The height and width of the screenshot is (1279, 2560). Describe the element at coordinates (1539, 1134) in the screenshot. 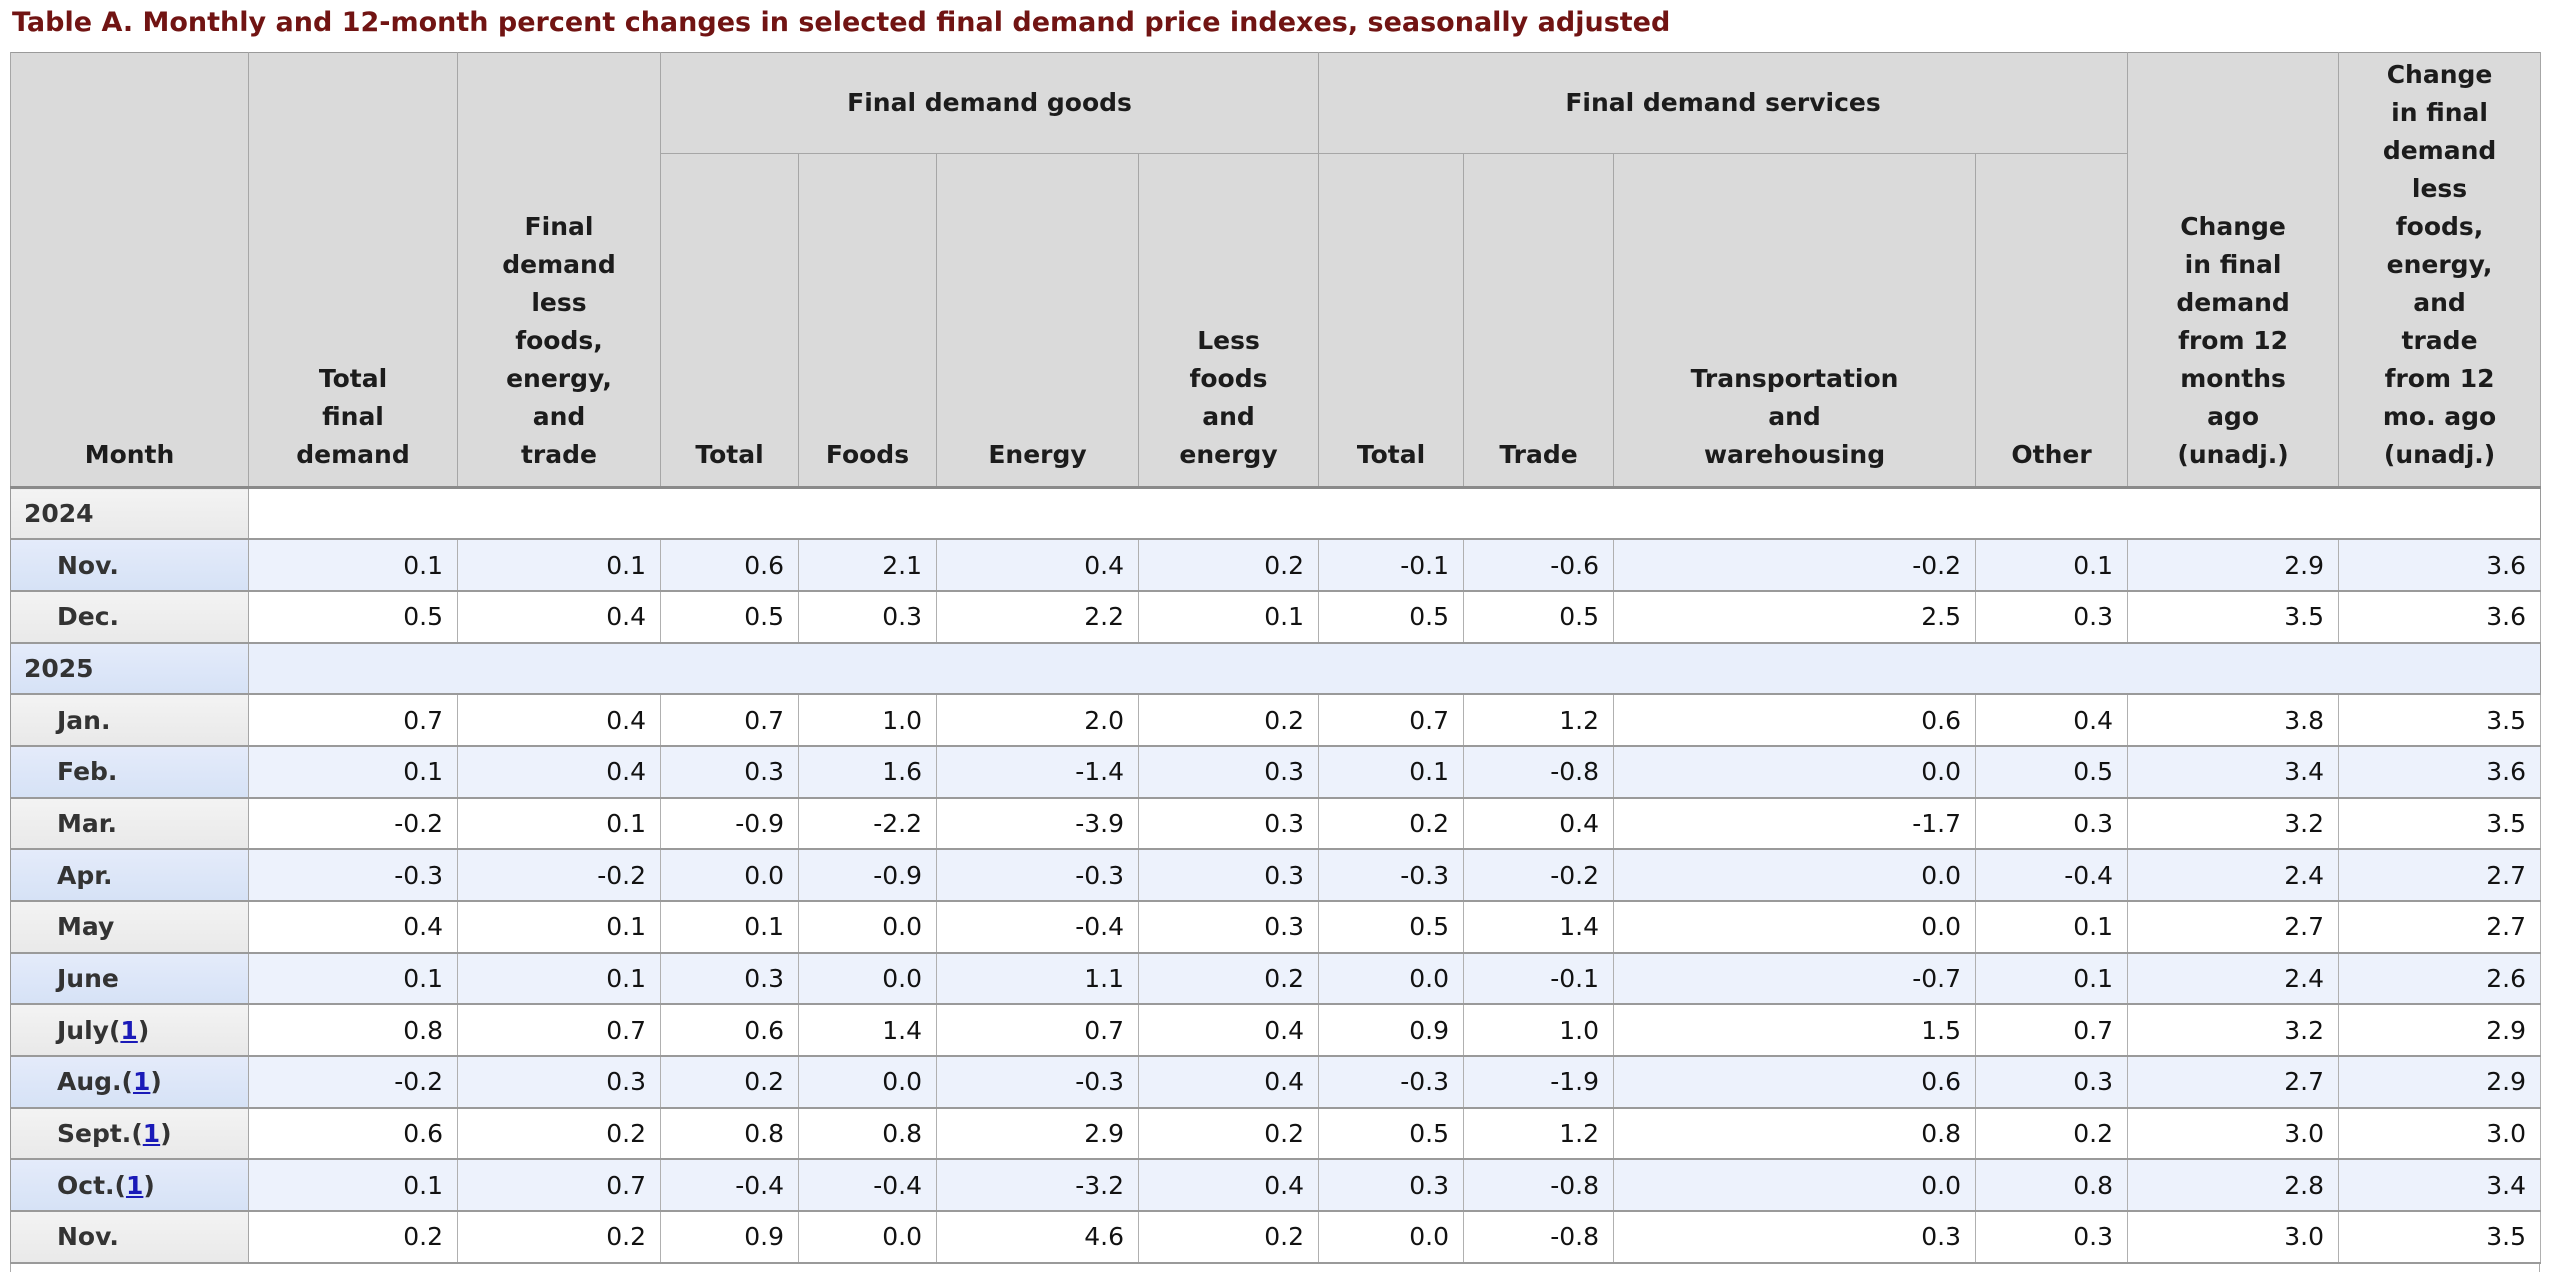

I see `value-cell: 1.2` at that location.